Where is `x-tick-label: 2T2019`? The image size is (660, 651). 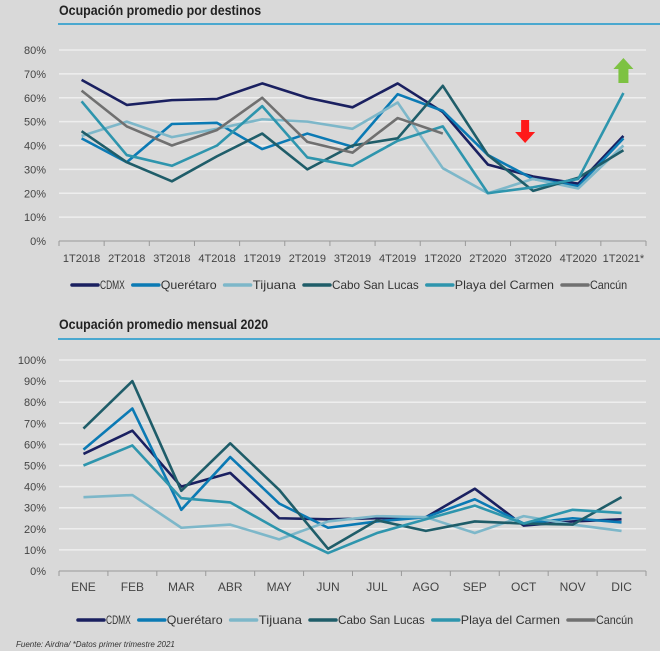 x-tick-label: 2T2019 is located at coordinates (307, 259).